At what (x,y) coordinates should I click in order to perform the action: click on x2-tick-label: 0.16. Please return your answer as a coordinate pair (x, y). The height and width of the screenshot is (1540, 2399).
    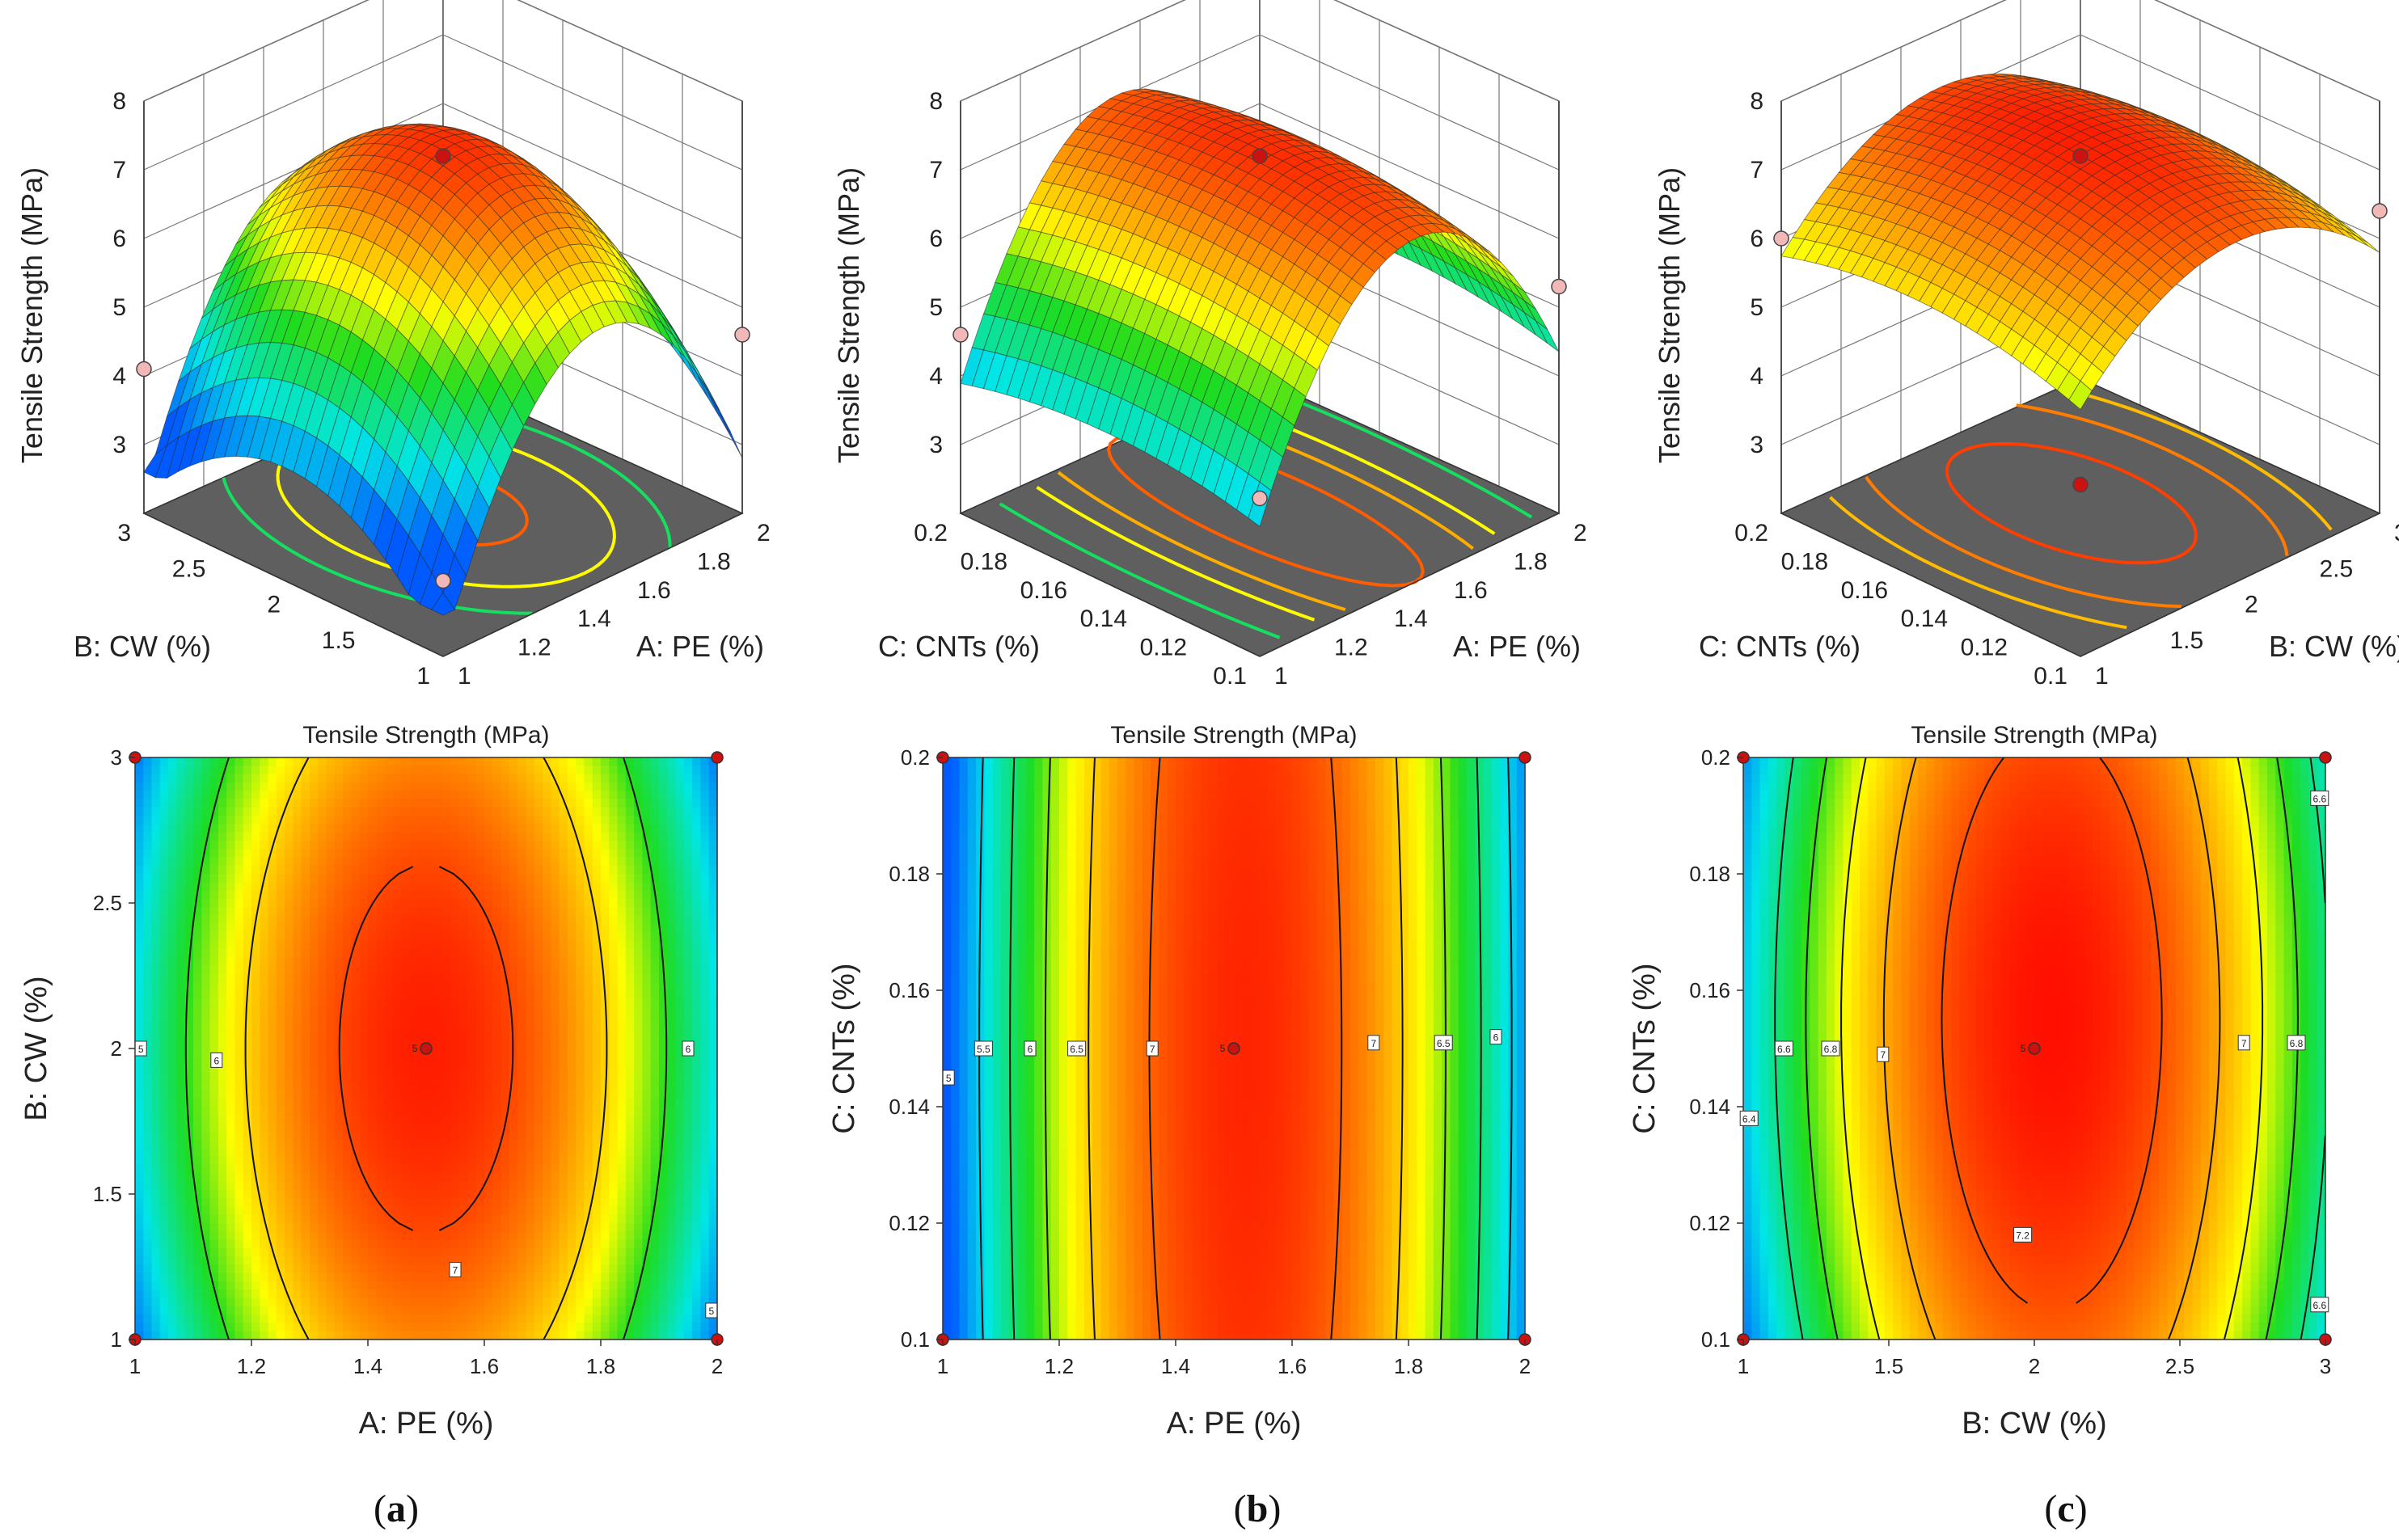
    Looking at the image, I should click on (1864, 590).